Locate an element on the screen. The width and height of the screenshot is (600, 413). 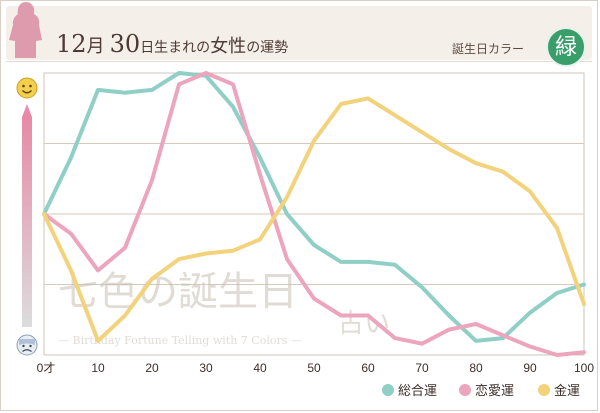
x-tick-label: 20 is located at coordinates (152, 368).